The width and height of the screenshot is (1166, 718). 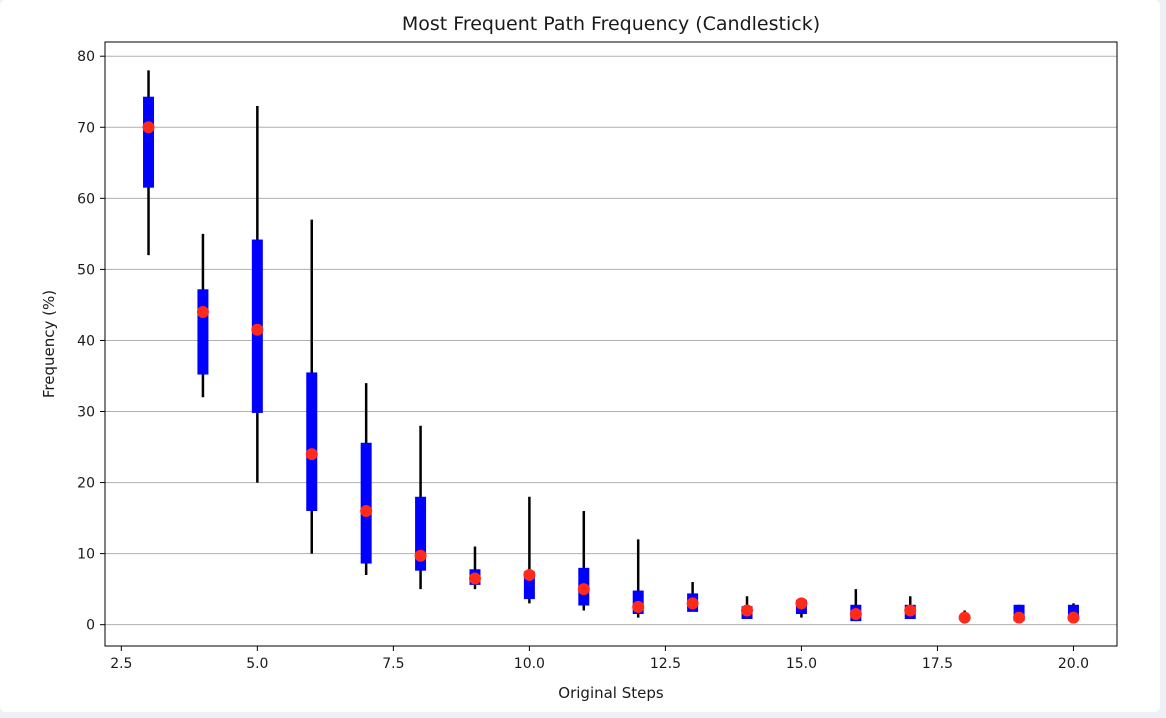 I want to click on x-tick-label: 15.0, so click(x=801, y=664).